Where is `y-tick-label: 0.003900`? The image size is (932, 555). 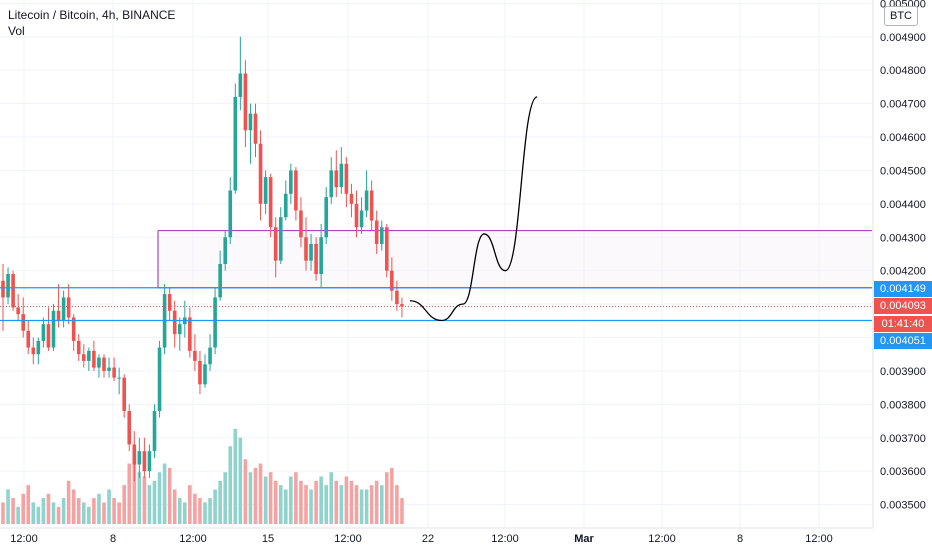 y-tick-label: 0.003900 is located at coordinates (903, 372).